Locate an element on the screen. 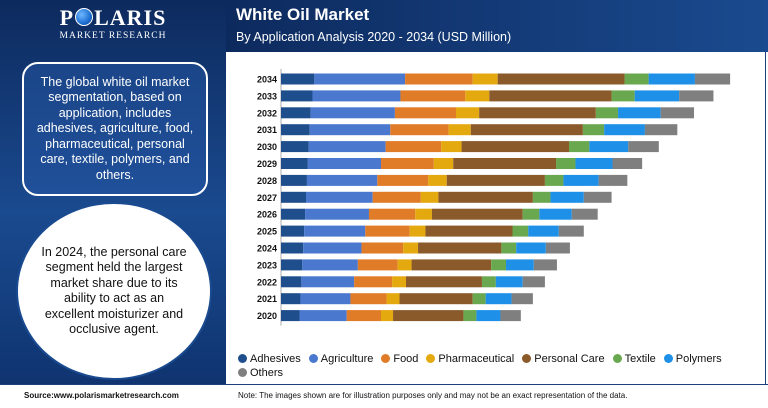 The image size is (768, 408). legend-label: Textile is located at coordinates (640, 359).